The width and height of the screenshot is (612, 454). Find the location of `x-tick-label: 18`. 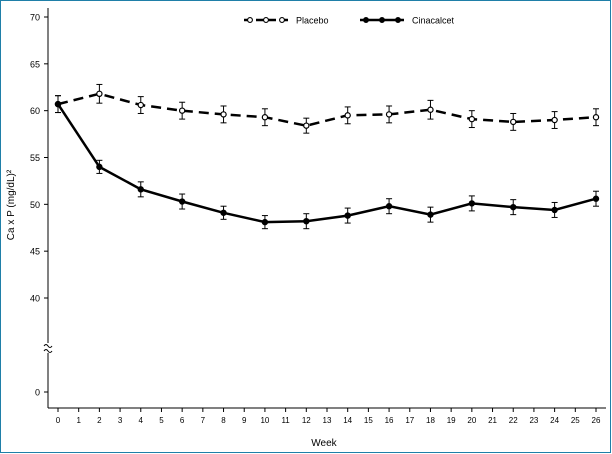

x-tick-label: 18 is located at coordinates (430, 420).